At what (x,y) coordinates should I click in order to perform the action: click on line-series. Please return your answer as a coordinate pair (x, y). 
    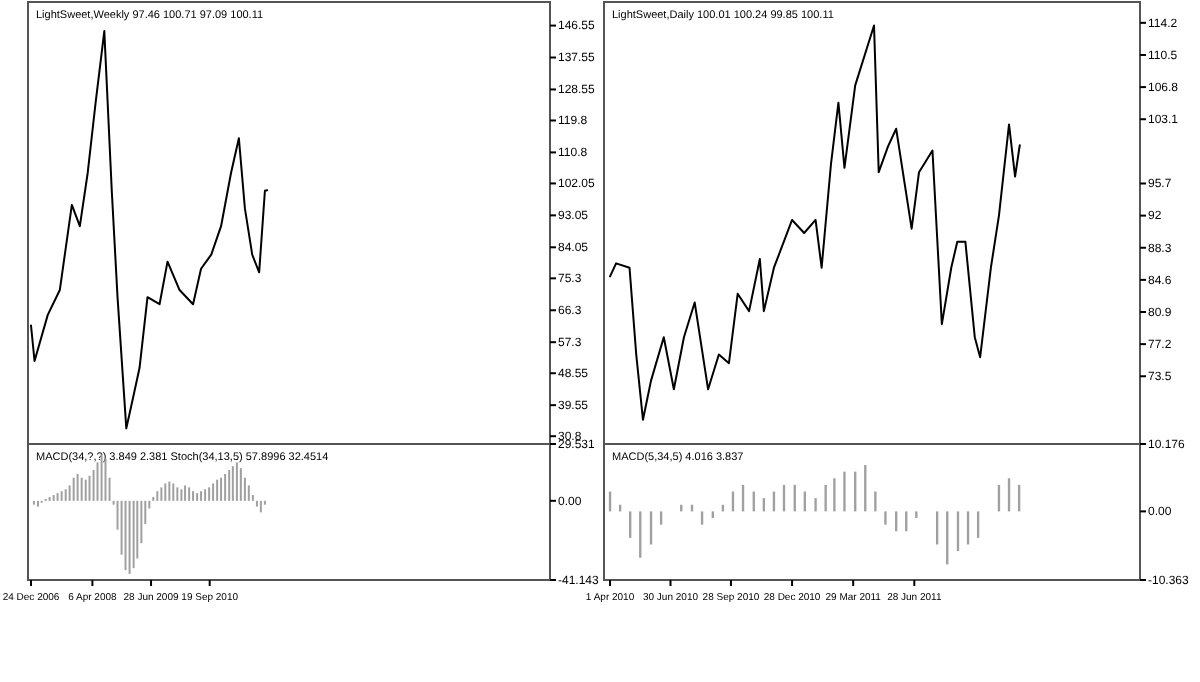
    Looking at the image, I should click on (149, 230).